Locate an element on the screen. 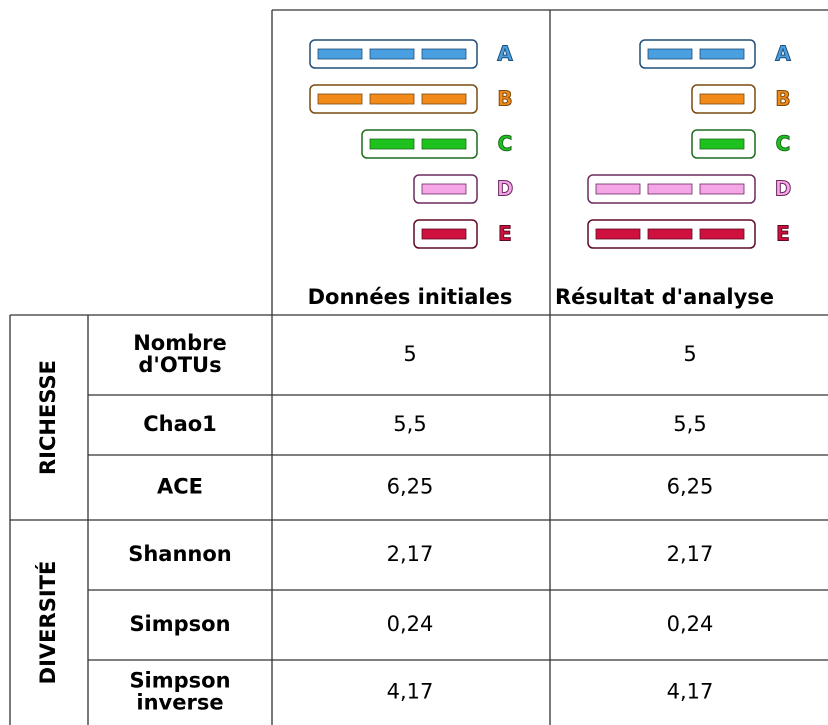 The width and height of the screenshot is (828, 725). metric-label: Chao1 is located at coordinates (180, 424).